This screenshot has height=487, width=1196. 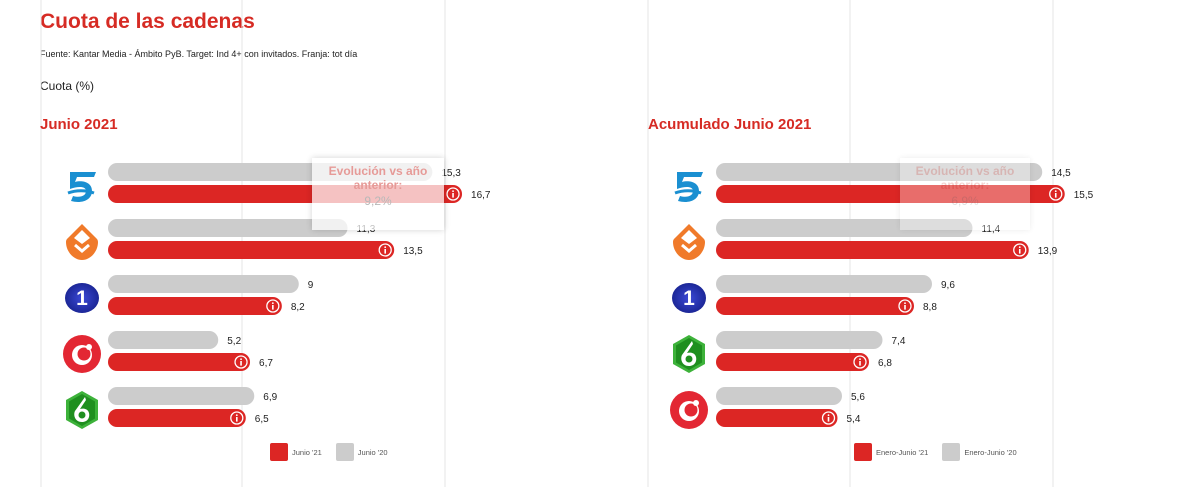 What do you see at coordinates (298, 307) in the screenshot?
I see `data-label-current: 8,2` at bounding box center [298, 307].